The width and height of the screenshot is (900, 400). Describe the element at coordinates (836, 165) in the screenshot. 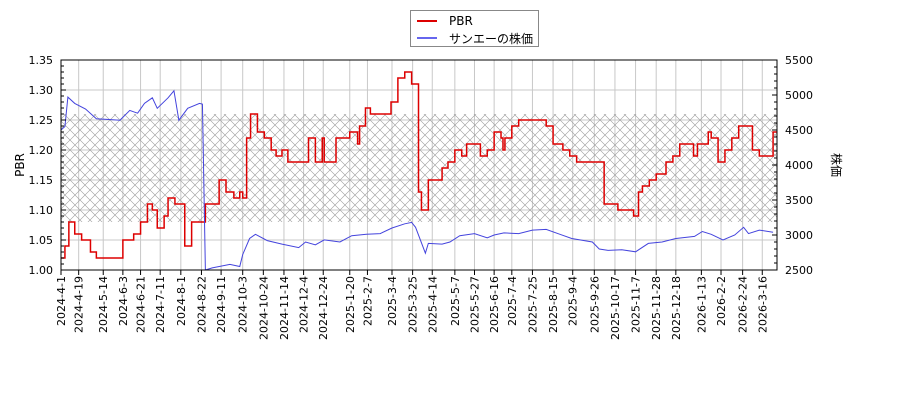

I see `y-axis-right-title: 株価` at that location.